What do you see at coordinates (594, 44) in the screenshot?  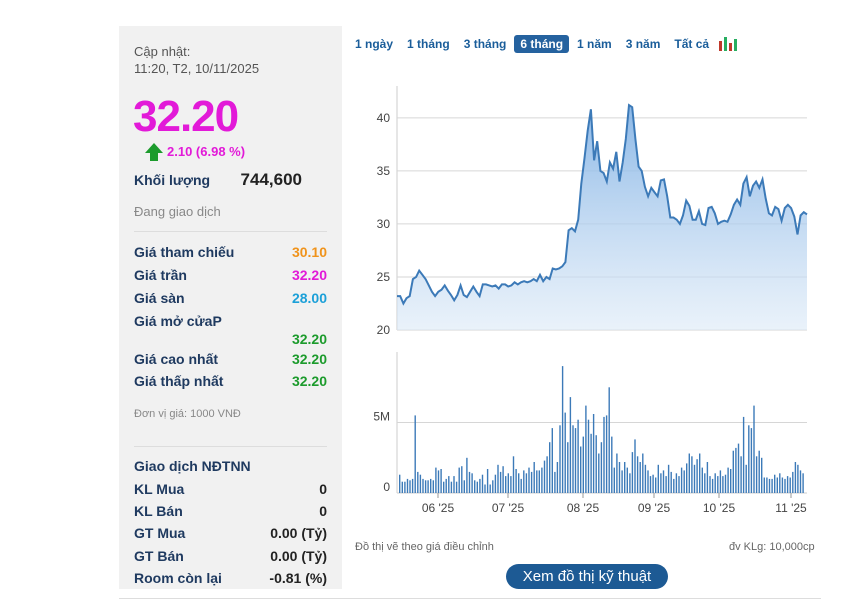 I see `tab-period: 1 năm` at bounding box center [594, 44].